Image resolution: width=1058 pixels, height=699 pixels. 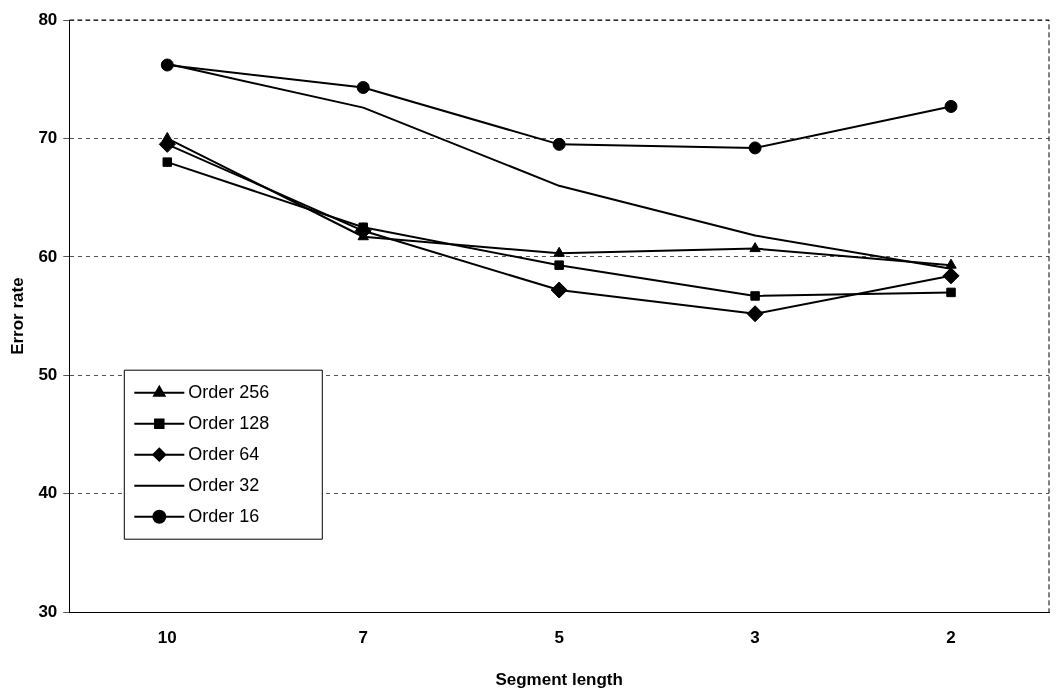 I want to click on y-tick-label: 70, so click(x=48, y=138).